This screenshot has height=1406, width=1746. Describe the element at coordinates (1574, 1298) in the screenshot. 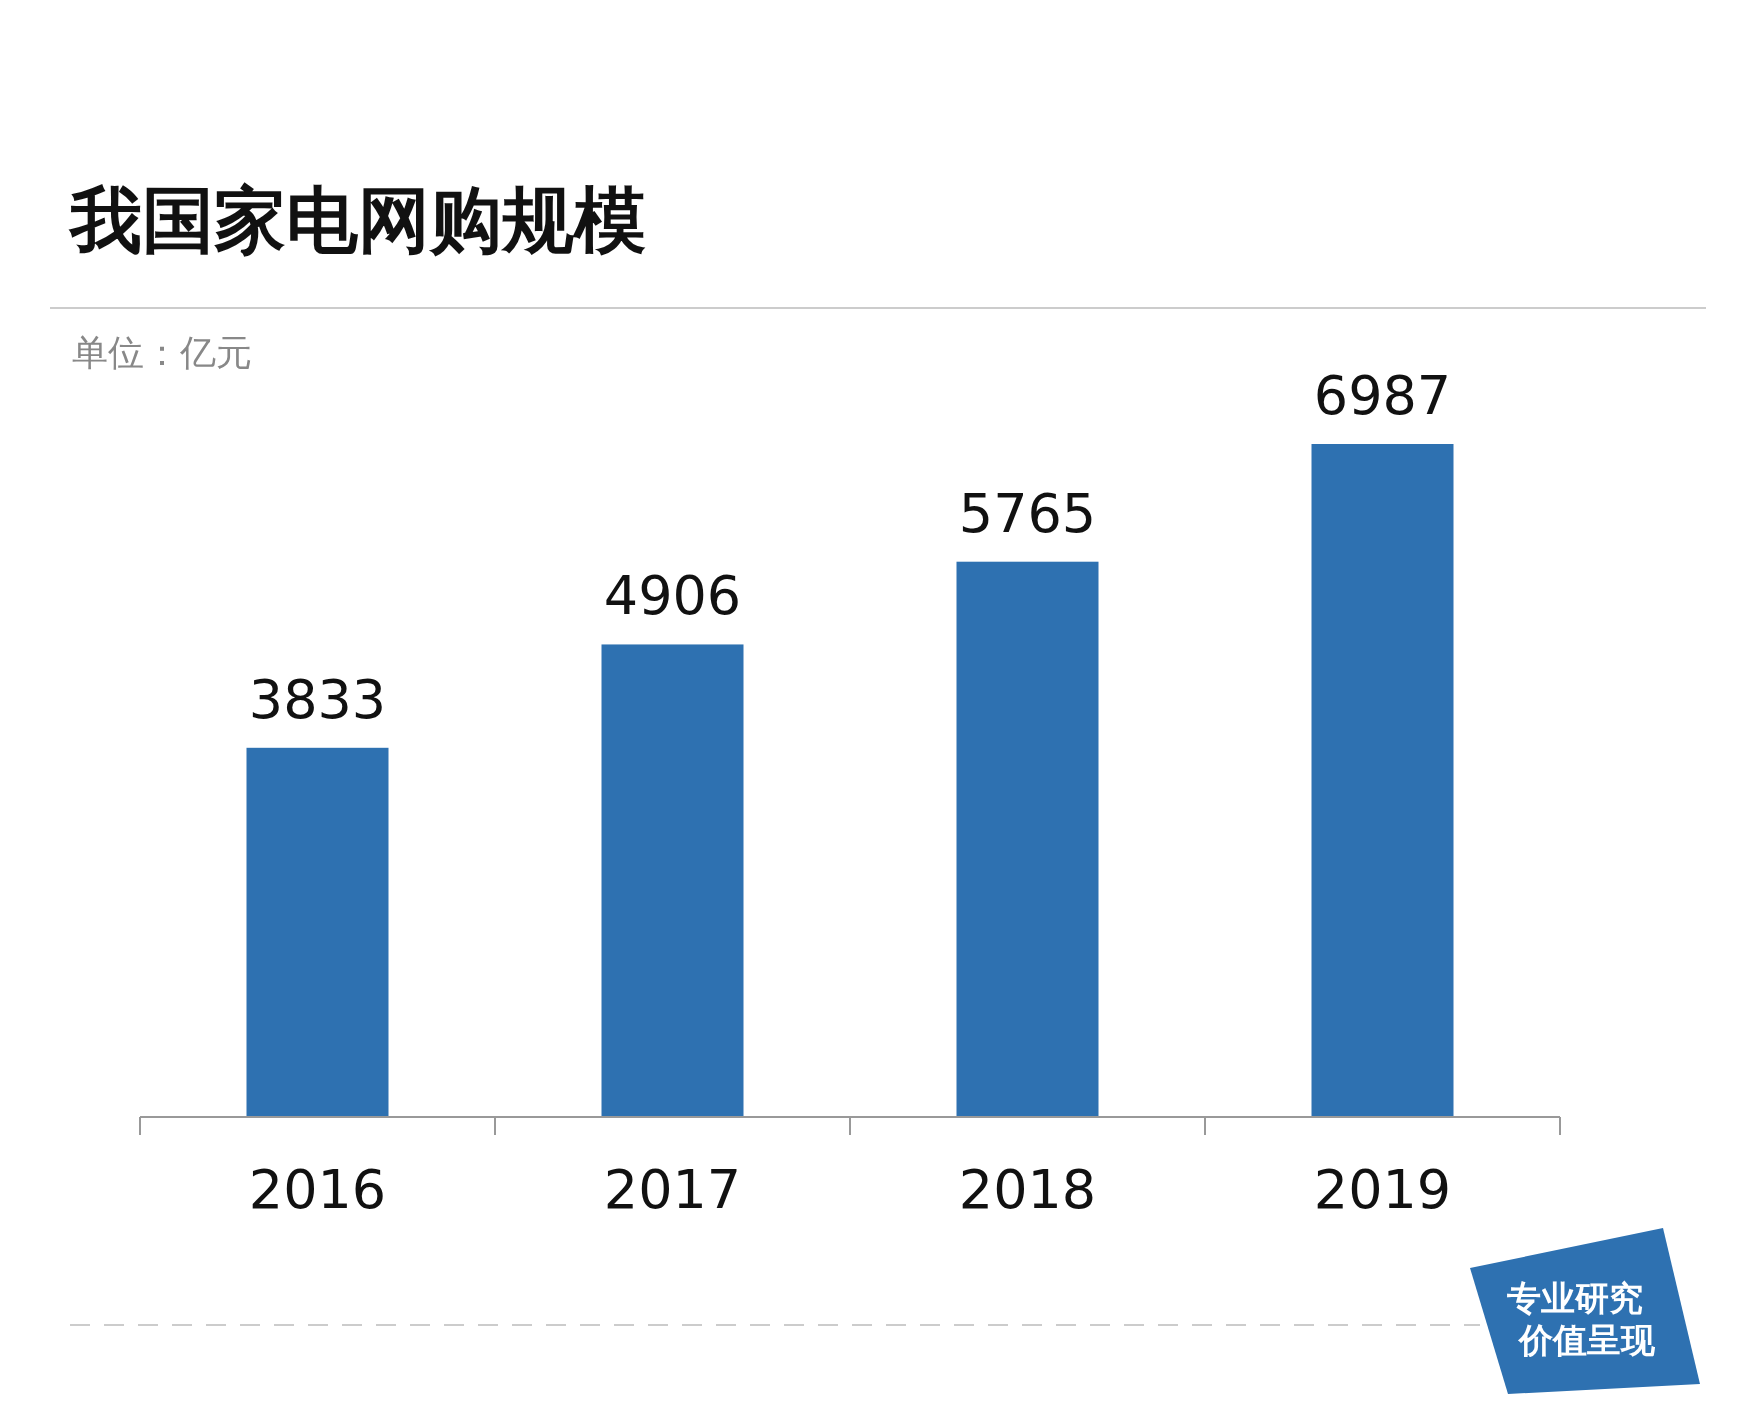

I see `text: 专业研究` at that location.